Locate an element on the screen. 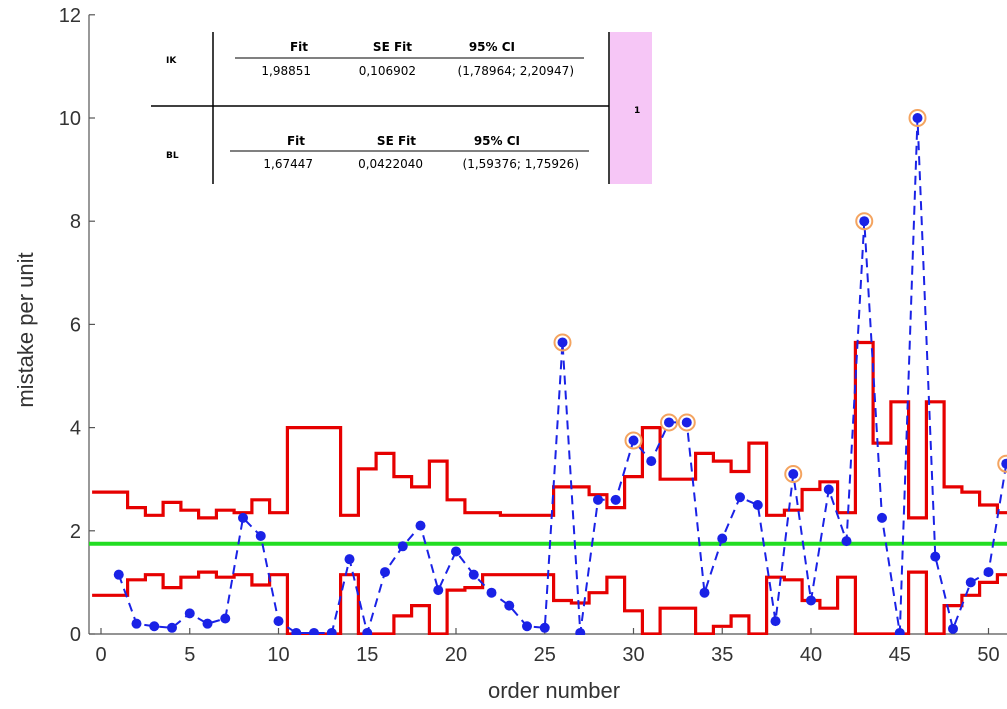  y-tick-label: 4 is located at coordinates (75, 429).